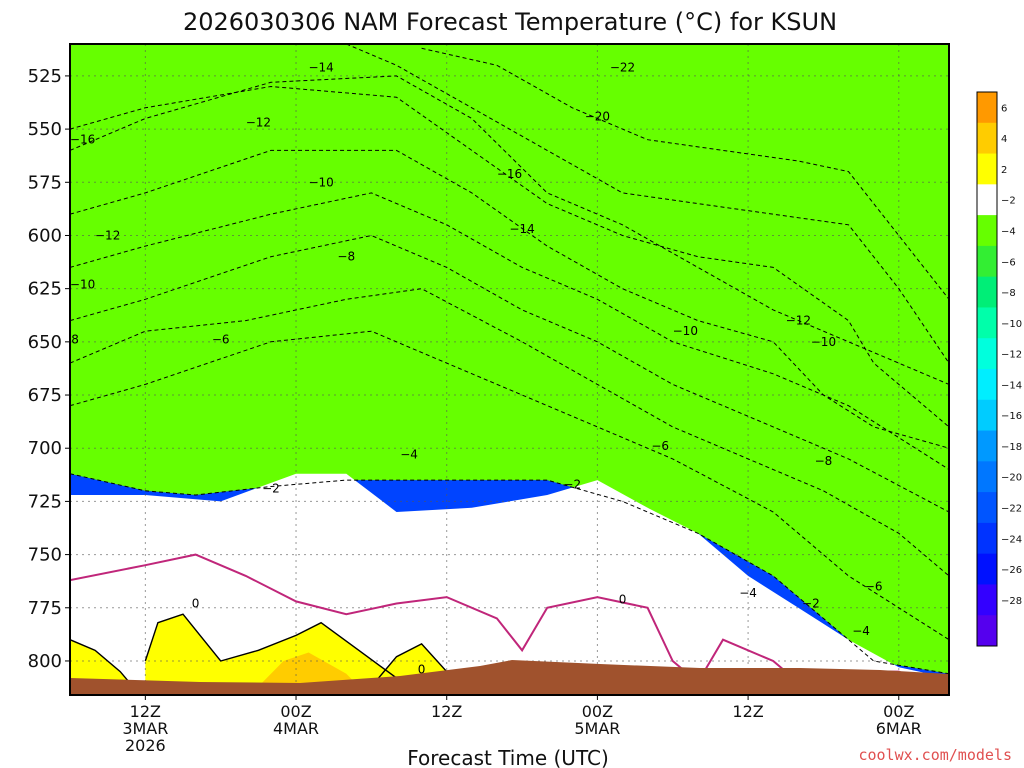  What do you see at coordinates (45, 448) in the screenshot?
I see `y-tick-label: 700` at bounding box center [45, 448].